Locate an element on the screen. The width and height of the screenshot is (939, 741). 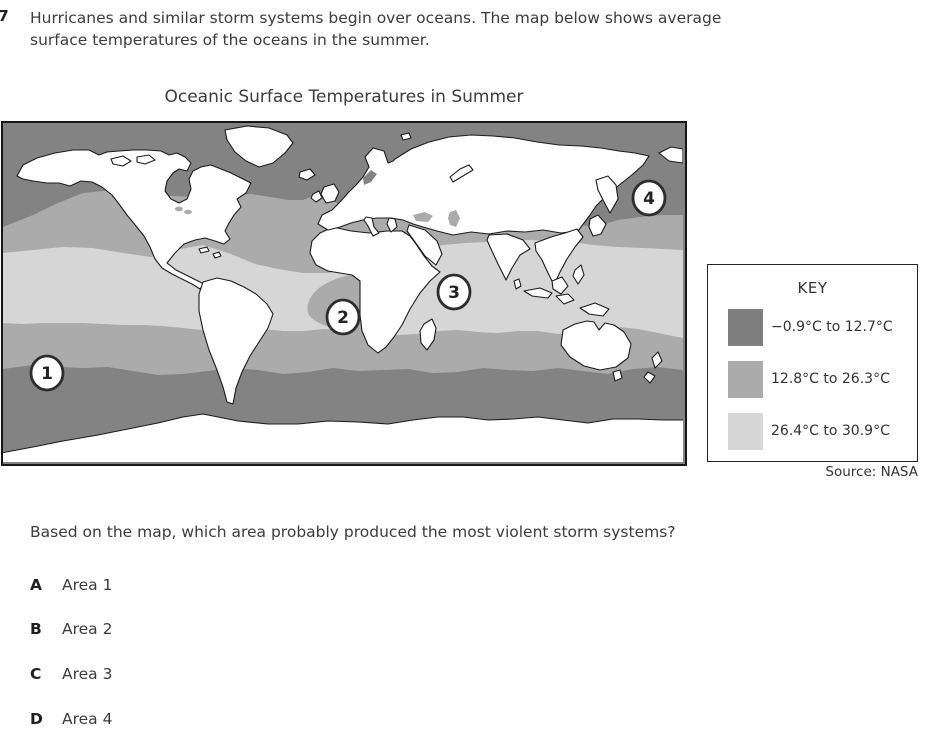
antarctica is located at coordinates (343, 437).